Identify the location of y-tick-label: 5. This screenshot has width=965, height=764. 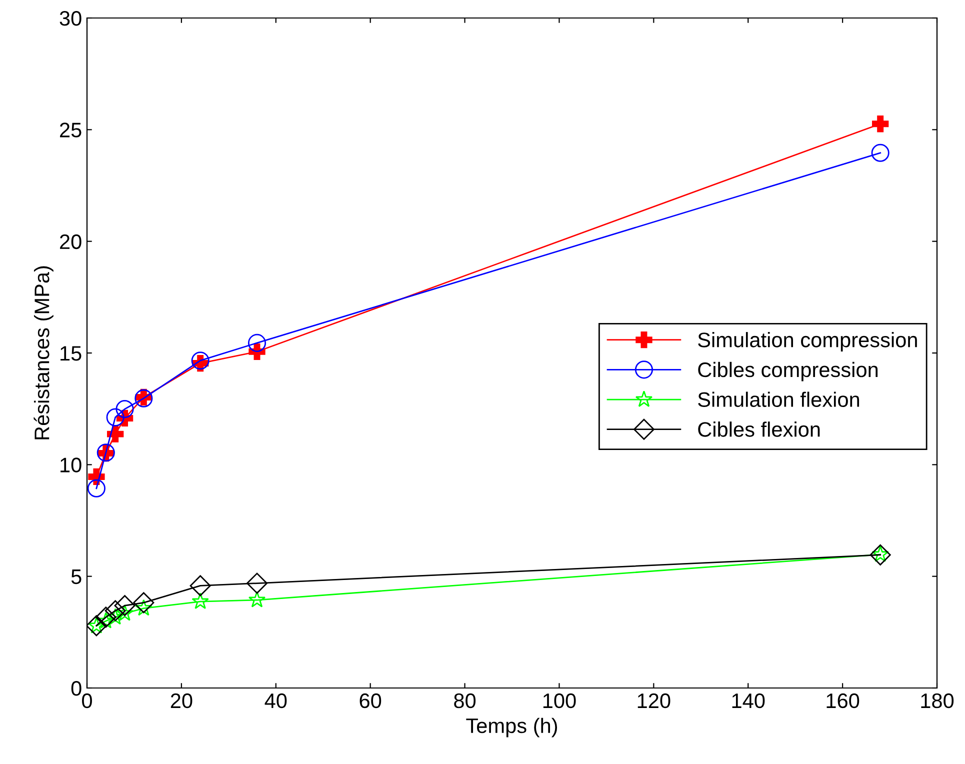
(76, 577).